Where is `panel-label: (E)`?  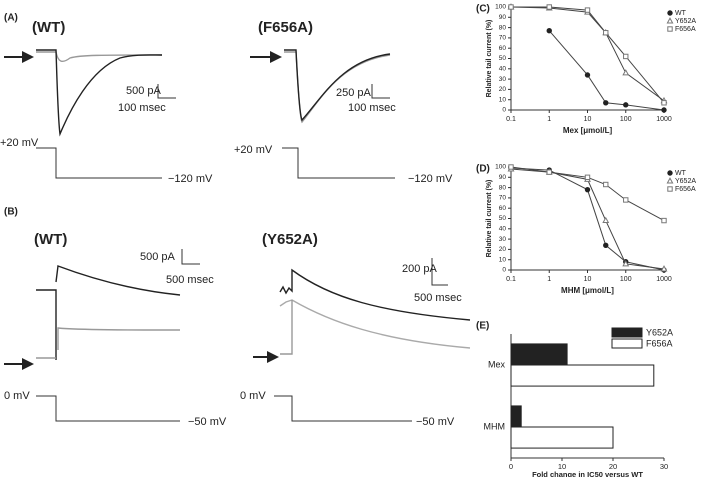
panel-label: (E) is located at coordinates (482, 326).